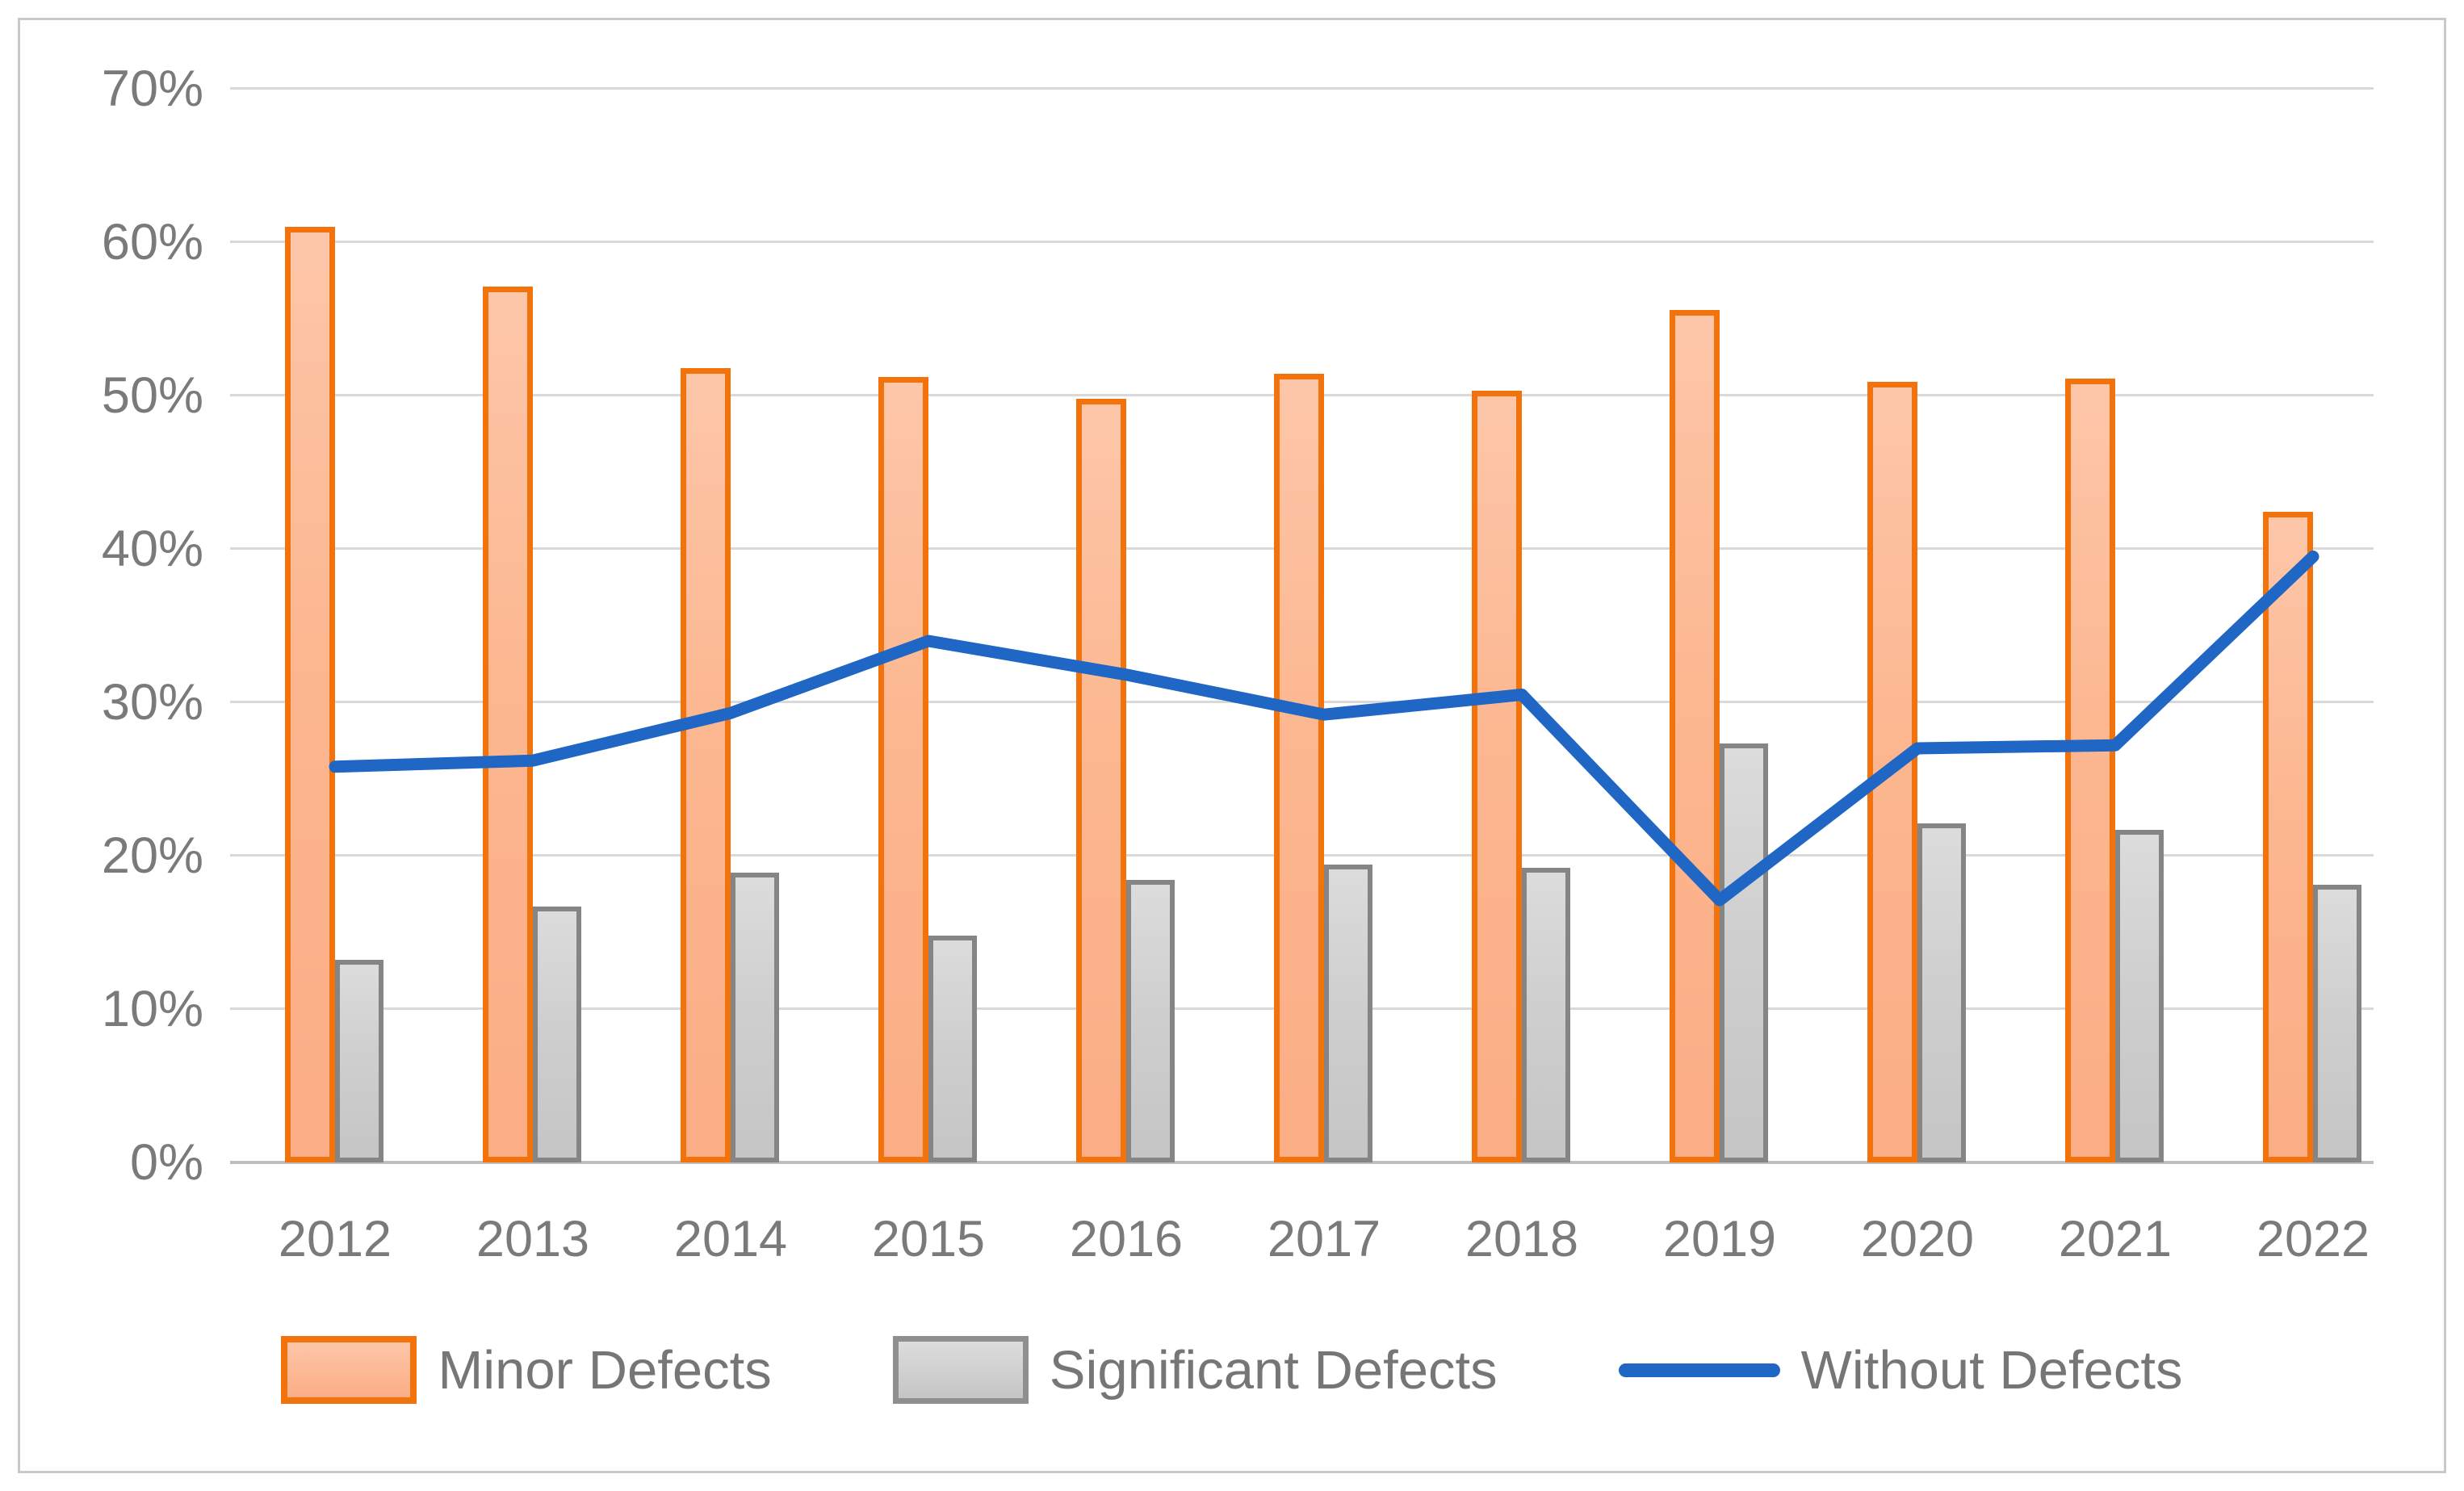  Describe the element at coordinates (152, 702) in the screenshot. I see `y-axis-tick-label: 30%` at that location.